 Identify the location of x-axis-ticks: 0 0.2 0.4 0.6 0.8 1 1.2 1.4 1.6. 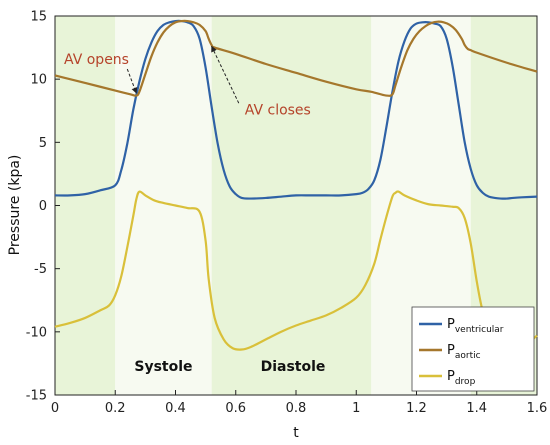
(299, 403).